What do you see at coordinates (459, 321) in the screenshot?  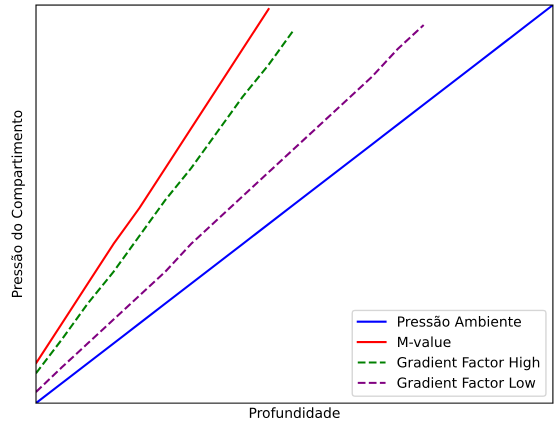 I see `legend-label: Pressão Ambiente` at bounding box center [459, 321].